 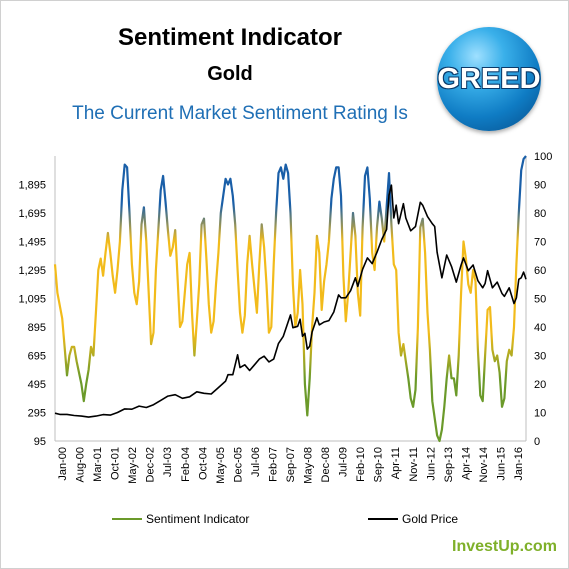 I want to click on brand-logo: InvestUp.com, so click(x=504, y=546).